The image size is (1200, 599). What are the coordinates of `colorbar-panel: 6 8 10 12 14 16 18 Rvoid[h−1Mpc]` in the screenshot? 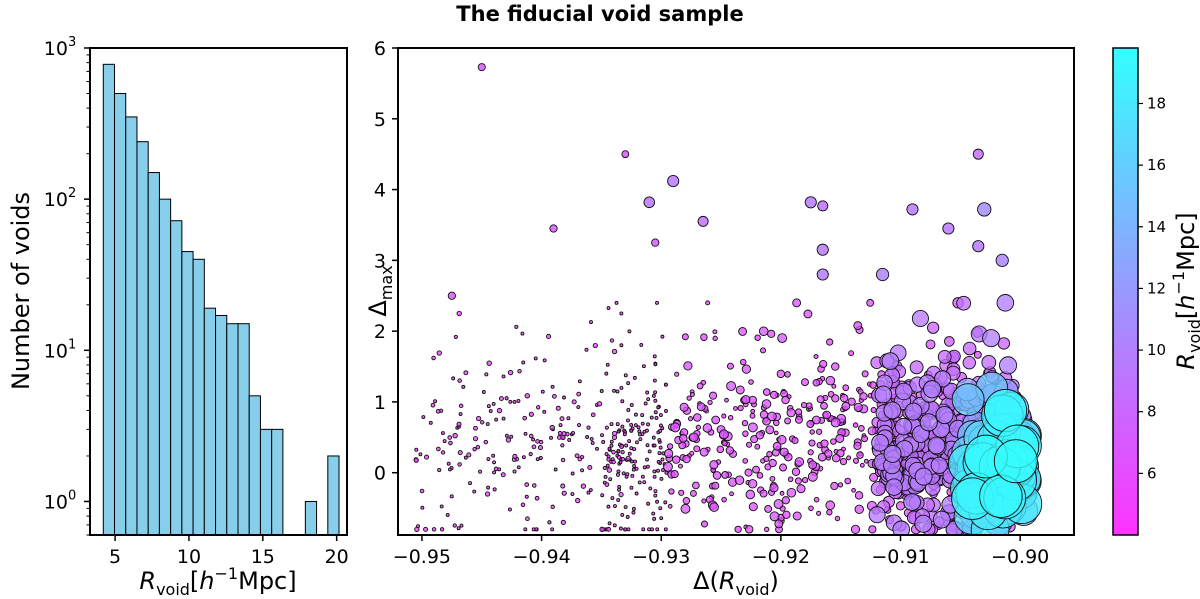 It's located at (1156, 291).